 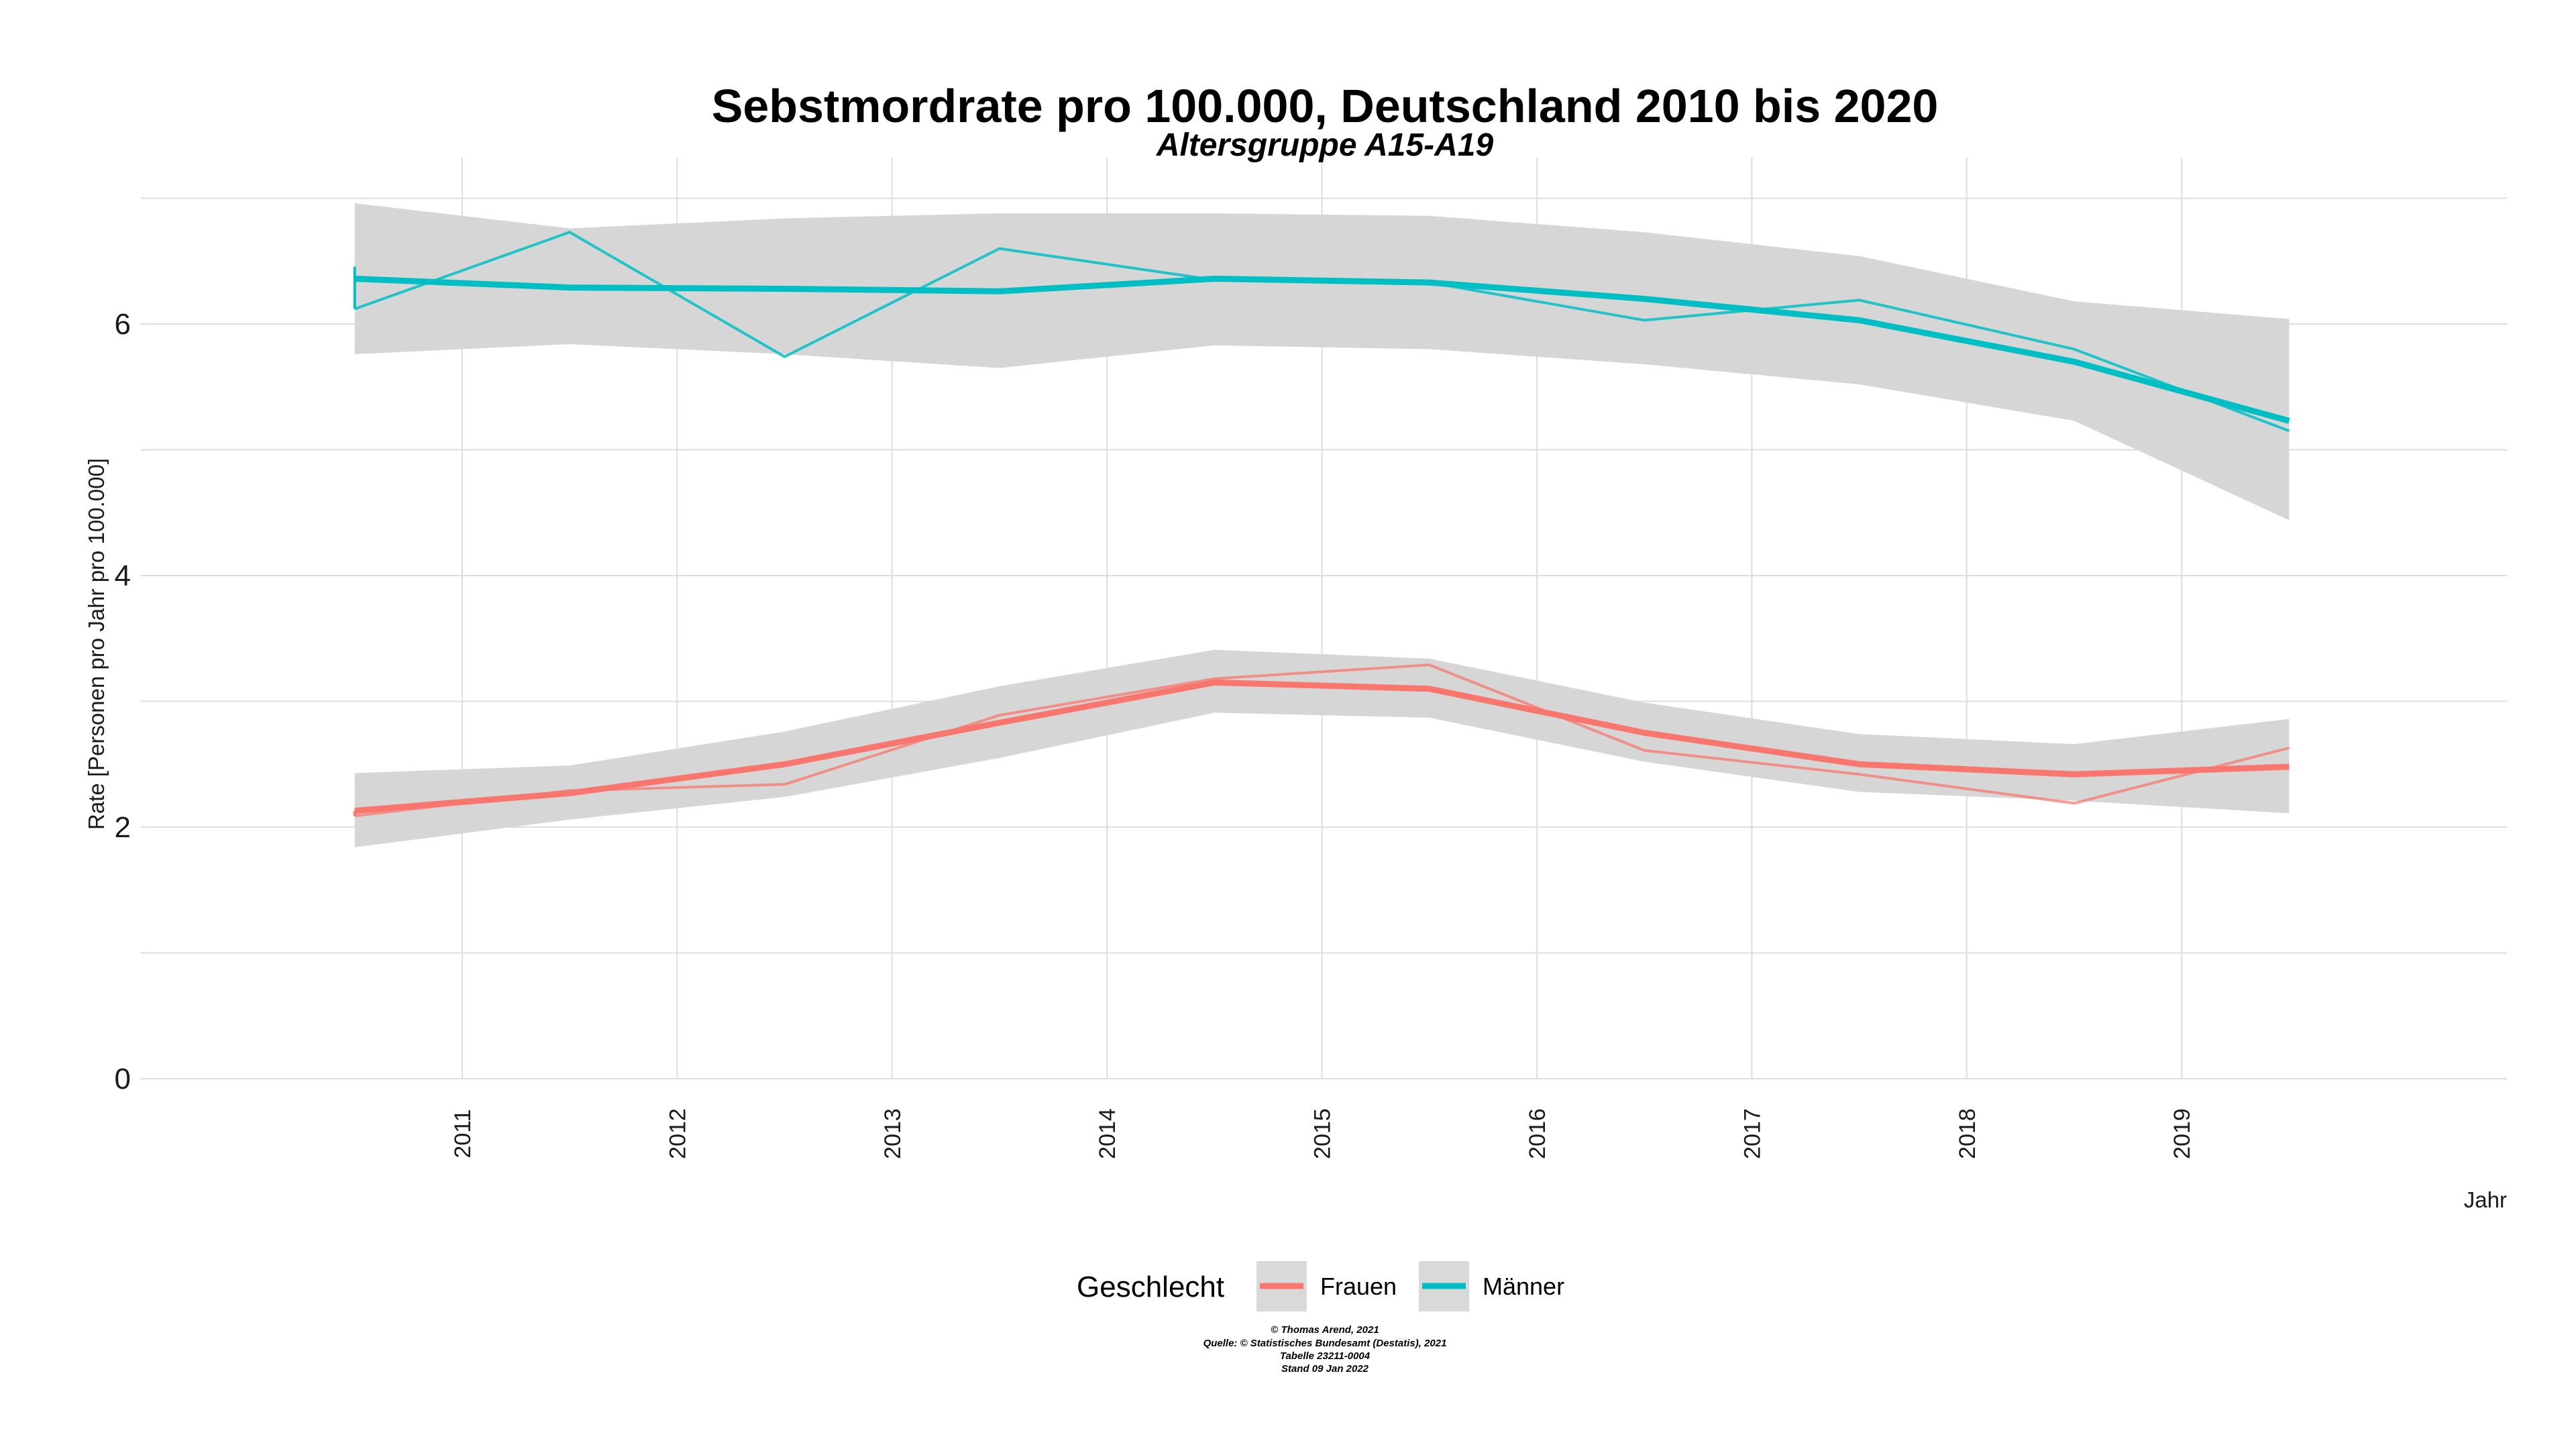 What do you see at coordinates (123, 1079) in the screenshot?
I see `y-tick-label: 0` at bounding box center [123, 1079].